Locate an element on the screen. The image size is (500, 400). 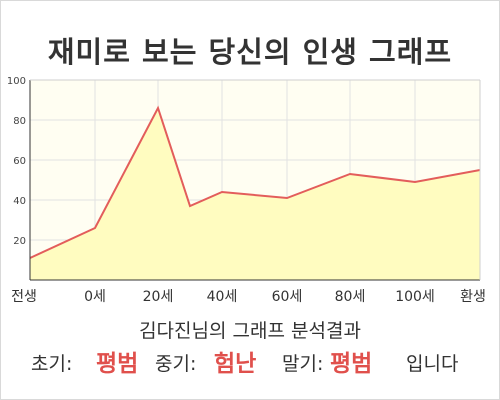
x-tick-label: 환생 is located at coordinates (473, 297).